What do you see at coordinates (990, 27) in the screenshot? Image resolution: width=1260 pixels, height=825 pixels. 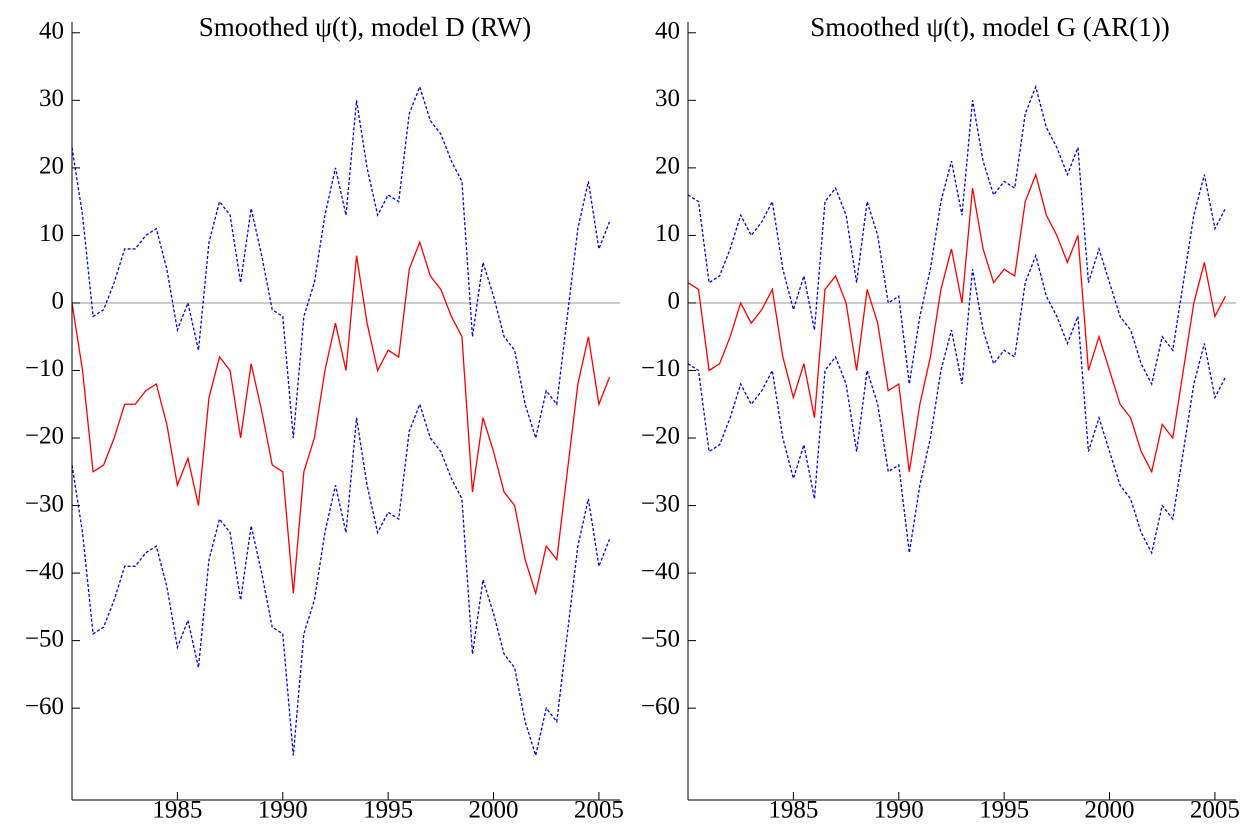 I see `chart-title: Smoothed ψ(t), model G (AR(1))` at bounding box center [990, 27].